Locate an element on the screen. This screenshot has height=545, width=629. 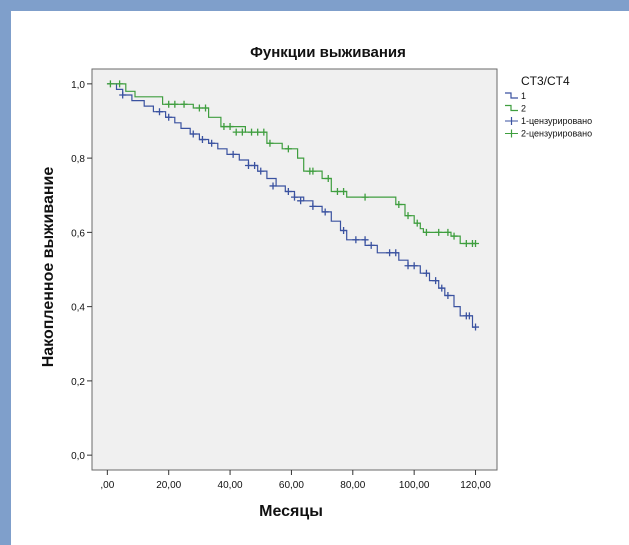
chart-title: Функции выживания is located at coordinates (328, 52).